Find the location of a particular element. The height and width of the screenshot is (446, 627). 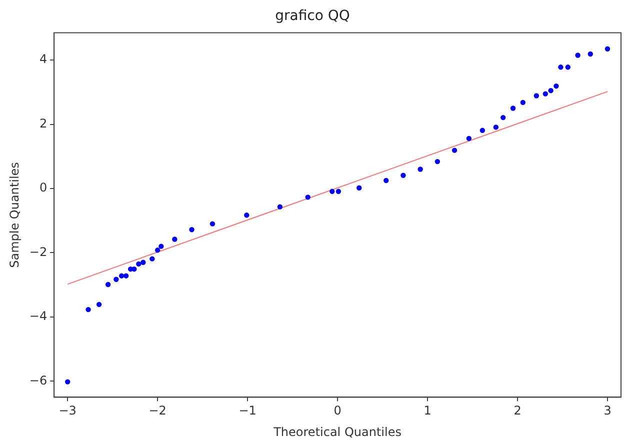

y-tick-label: 2 is located at coordinates (43, 123).